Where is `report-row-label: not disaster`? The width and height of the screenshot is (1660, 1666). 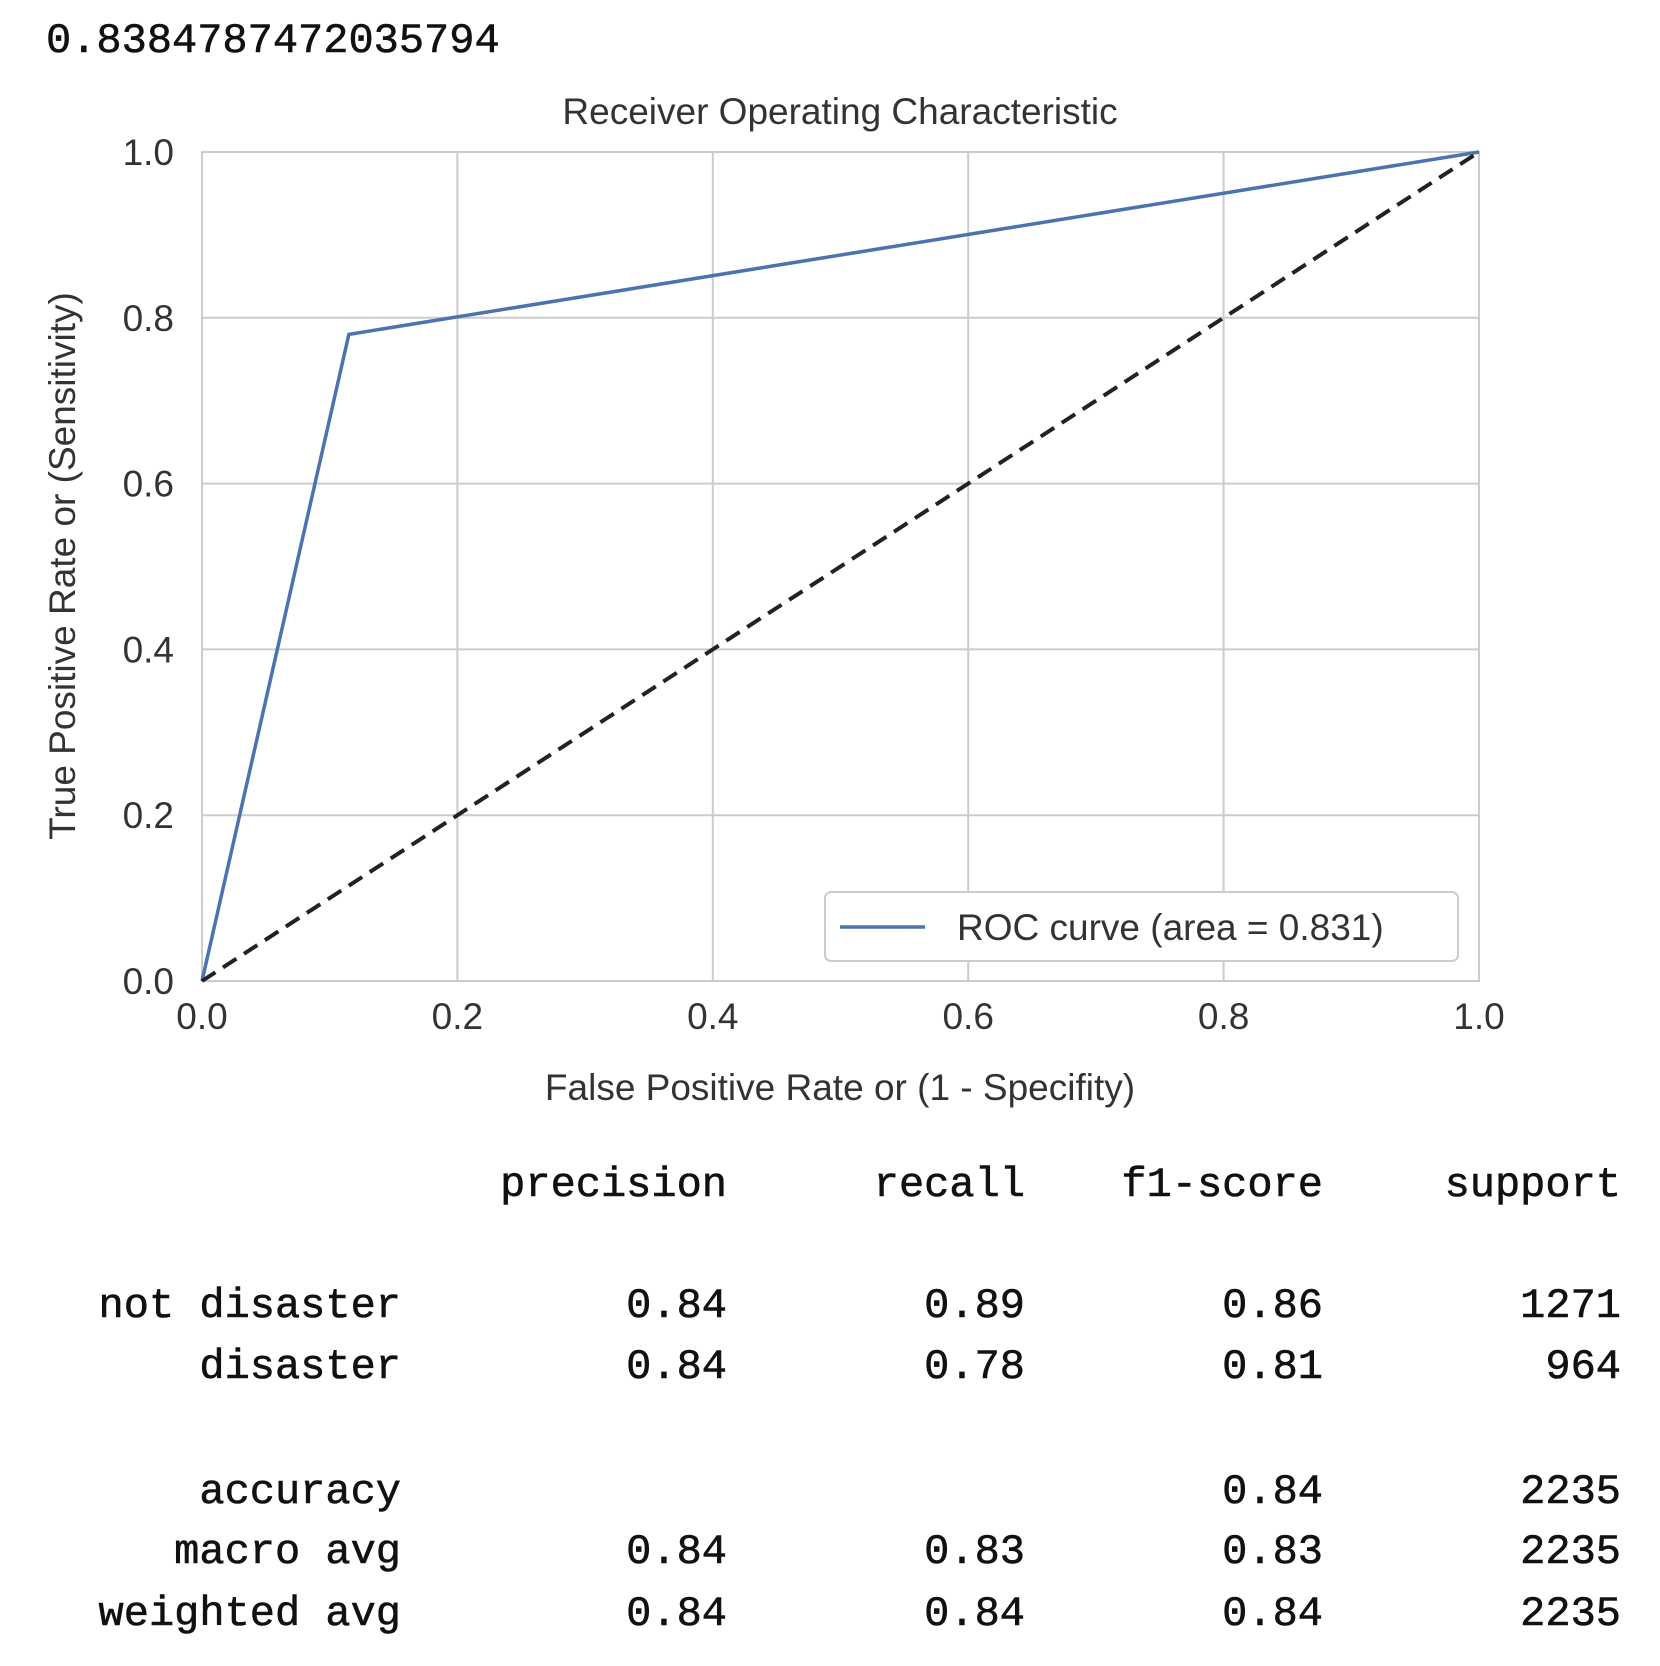
report-row-label: not disaster is located at coordinates (250, 1306).